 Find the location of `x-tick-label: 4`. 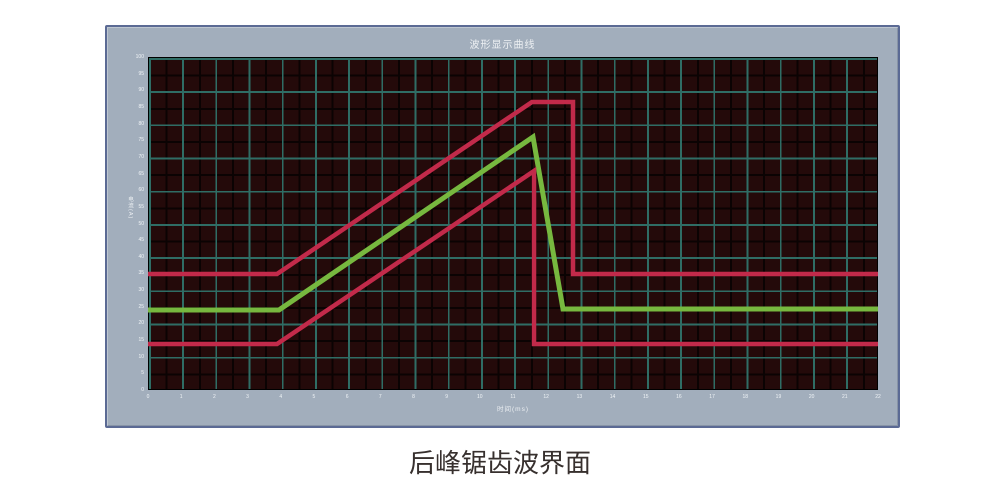

x-tick-label: 4 is located at coordinates (281, 397).